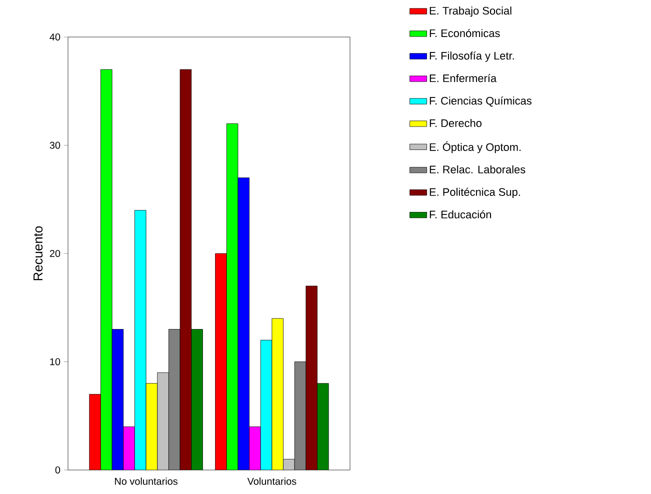  Describe the element at coordinates (471, 11) in the screenshot. I see `legend-label: E. Trabajo Social` at that location.